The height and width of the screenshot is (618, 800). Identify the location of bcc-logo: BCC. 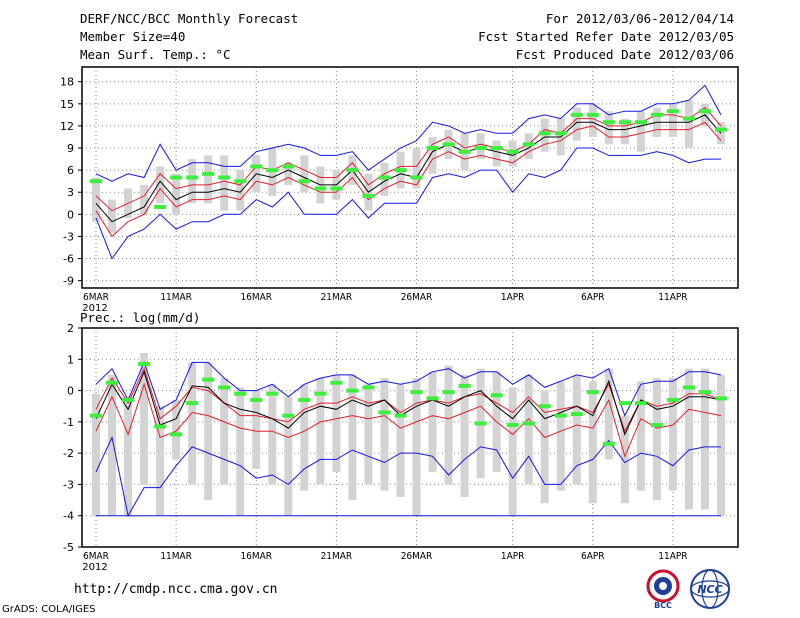
(663, 589).